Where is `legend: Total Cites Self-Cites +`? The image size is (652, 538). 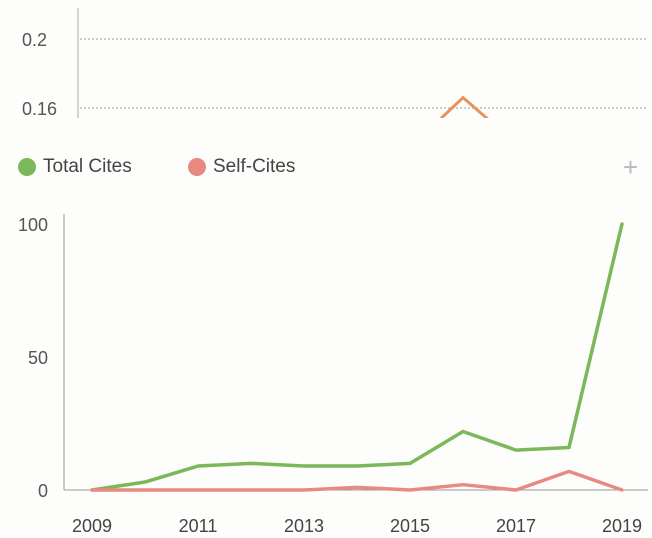 legend: Total Cites Self-Cites + is located at coordinates (326, 172).